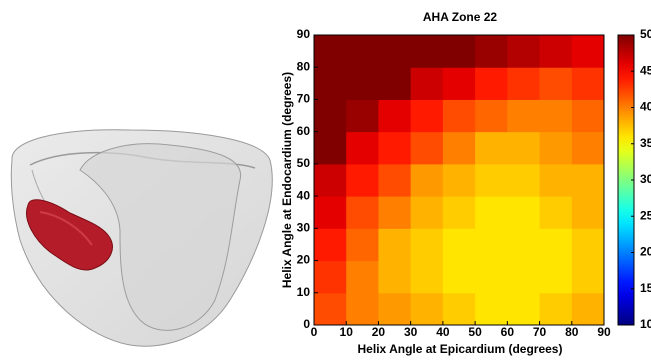 This screenshot has height=363, width=651. Describe the element at coordinates (645, 215) in the screenshot. I see `colorbar-tick-label: 25` at that location.